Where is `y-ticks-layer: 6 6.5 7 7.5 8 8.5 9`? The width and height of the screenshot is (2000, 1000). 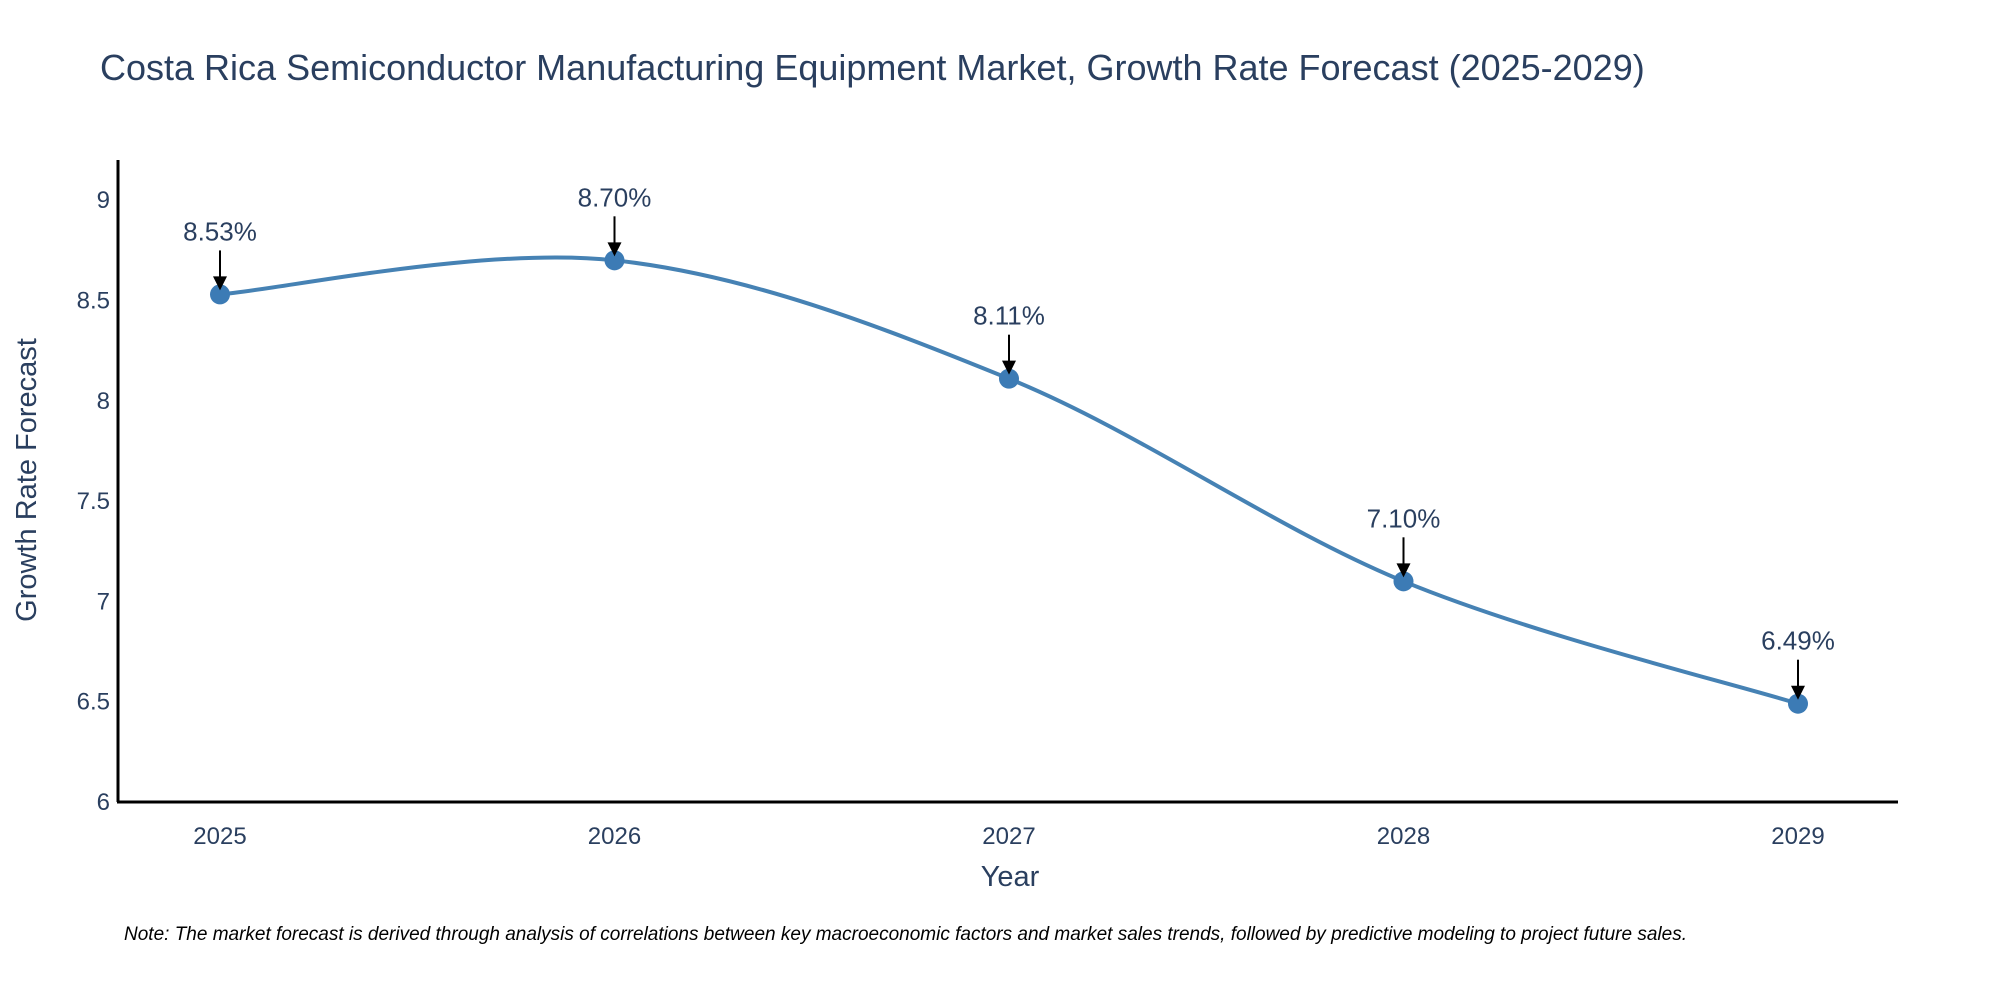
y-ticks-layer: 6 6.5 7 7.5 8 8.5 9 is located at coordinates (93, 501).